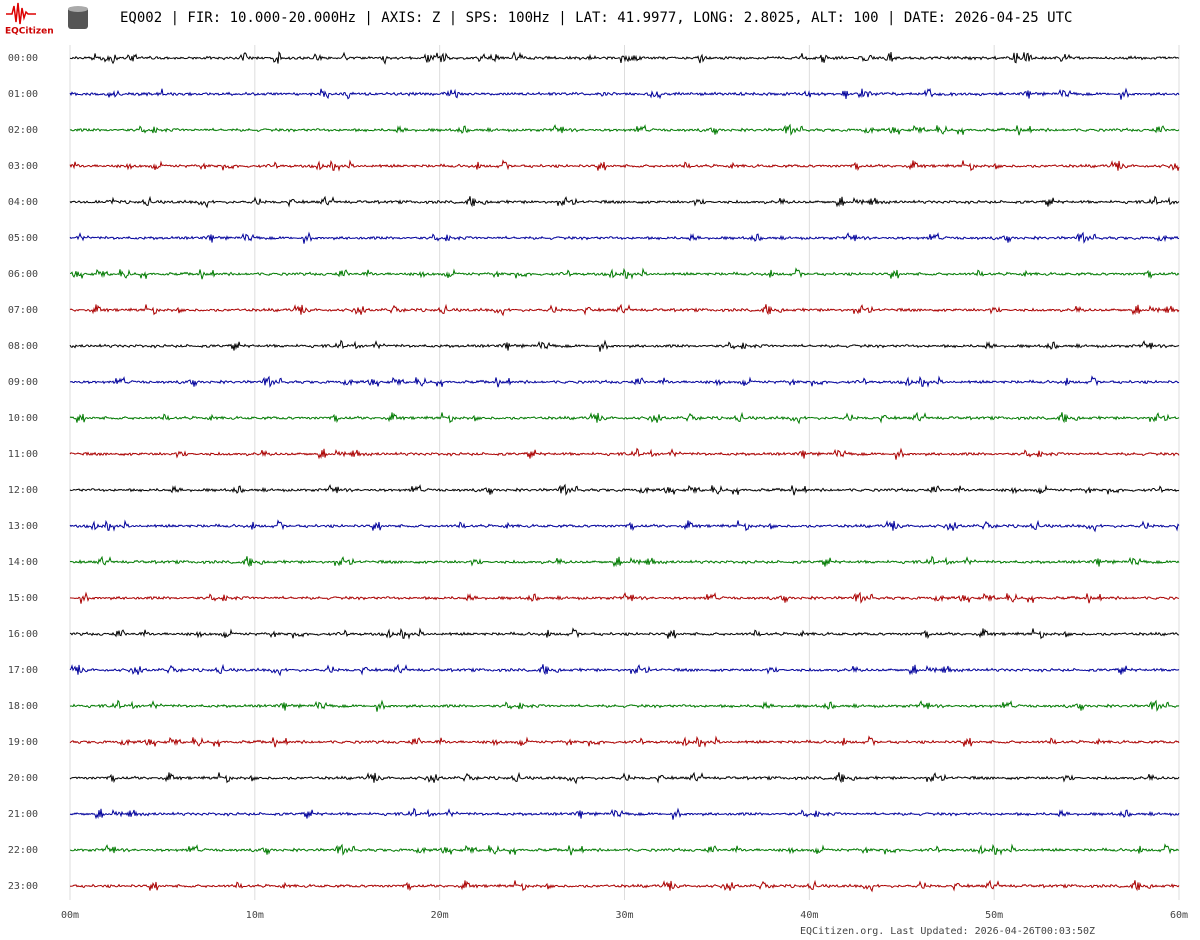  What do you see at coordinates (29, 32) in the screenshot?
I see `logo-text: EQCitizen` at bounding box center [29, 32].